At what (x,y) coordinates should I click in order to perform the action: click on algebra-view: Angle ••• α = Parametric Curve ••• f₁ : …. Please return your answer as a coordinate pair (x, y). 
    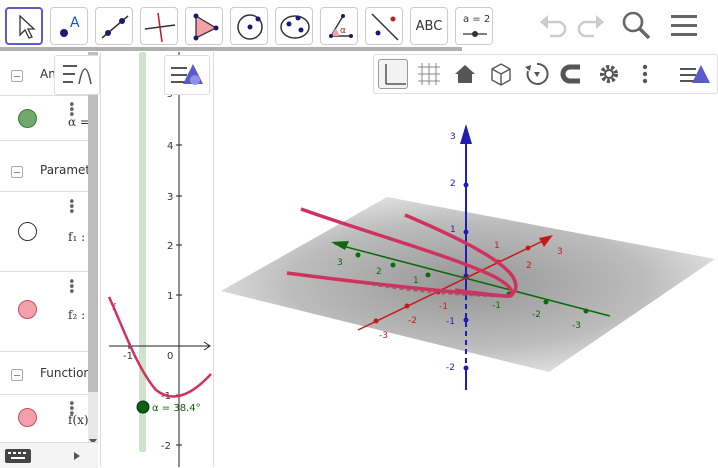
    Looking at the image, I should click on (49, 259).